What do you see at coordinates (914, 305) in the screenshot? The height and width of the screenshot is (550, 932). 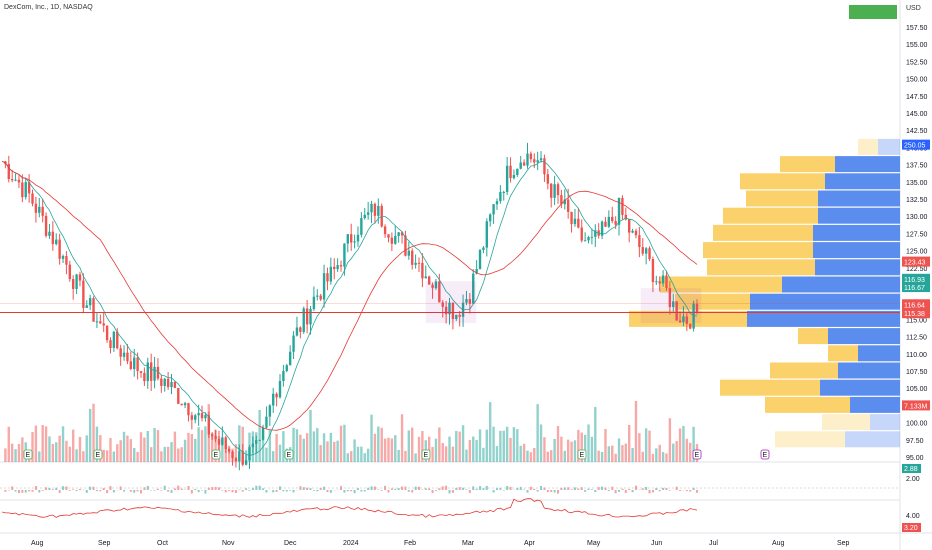 I see `price-tag-label: 116.64` at bounding box center [914, 305].